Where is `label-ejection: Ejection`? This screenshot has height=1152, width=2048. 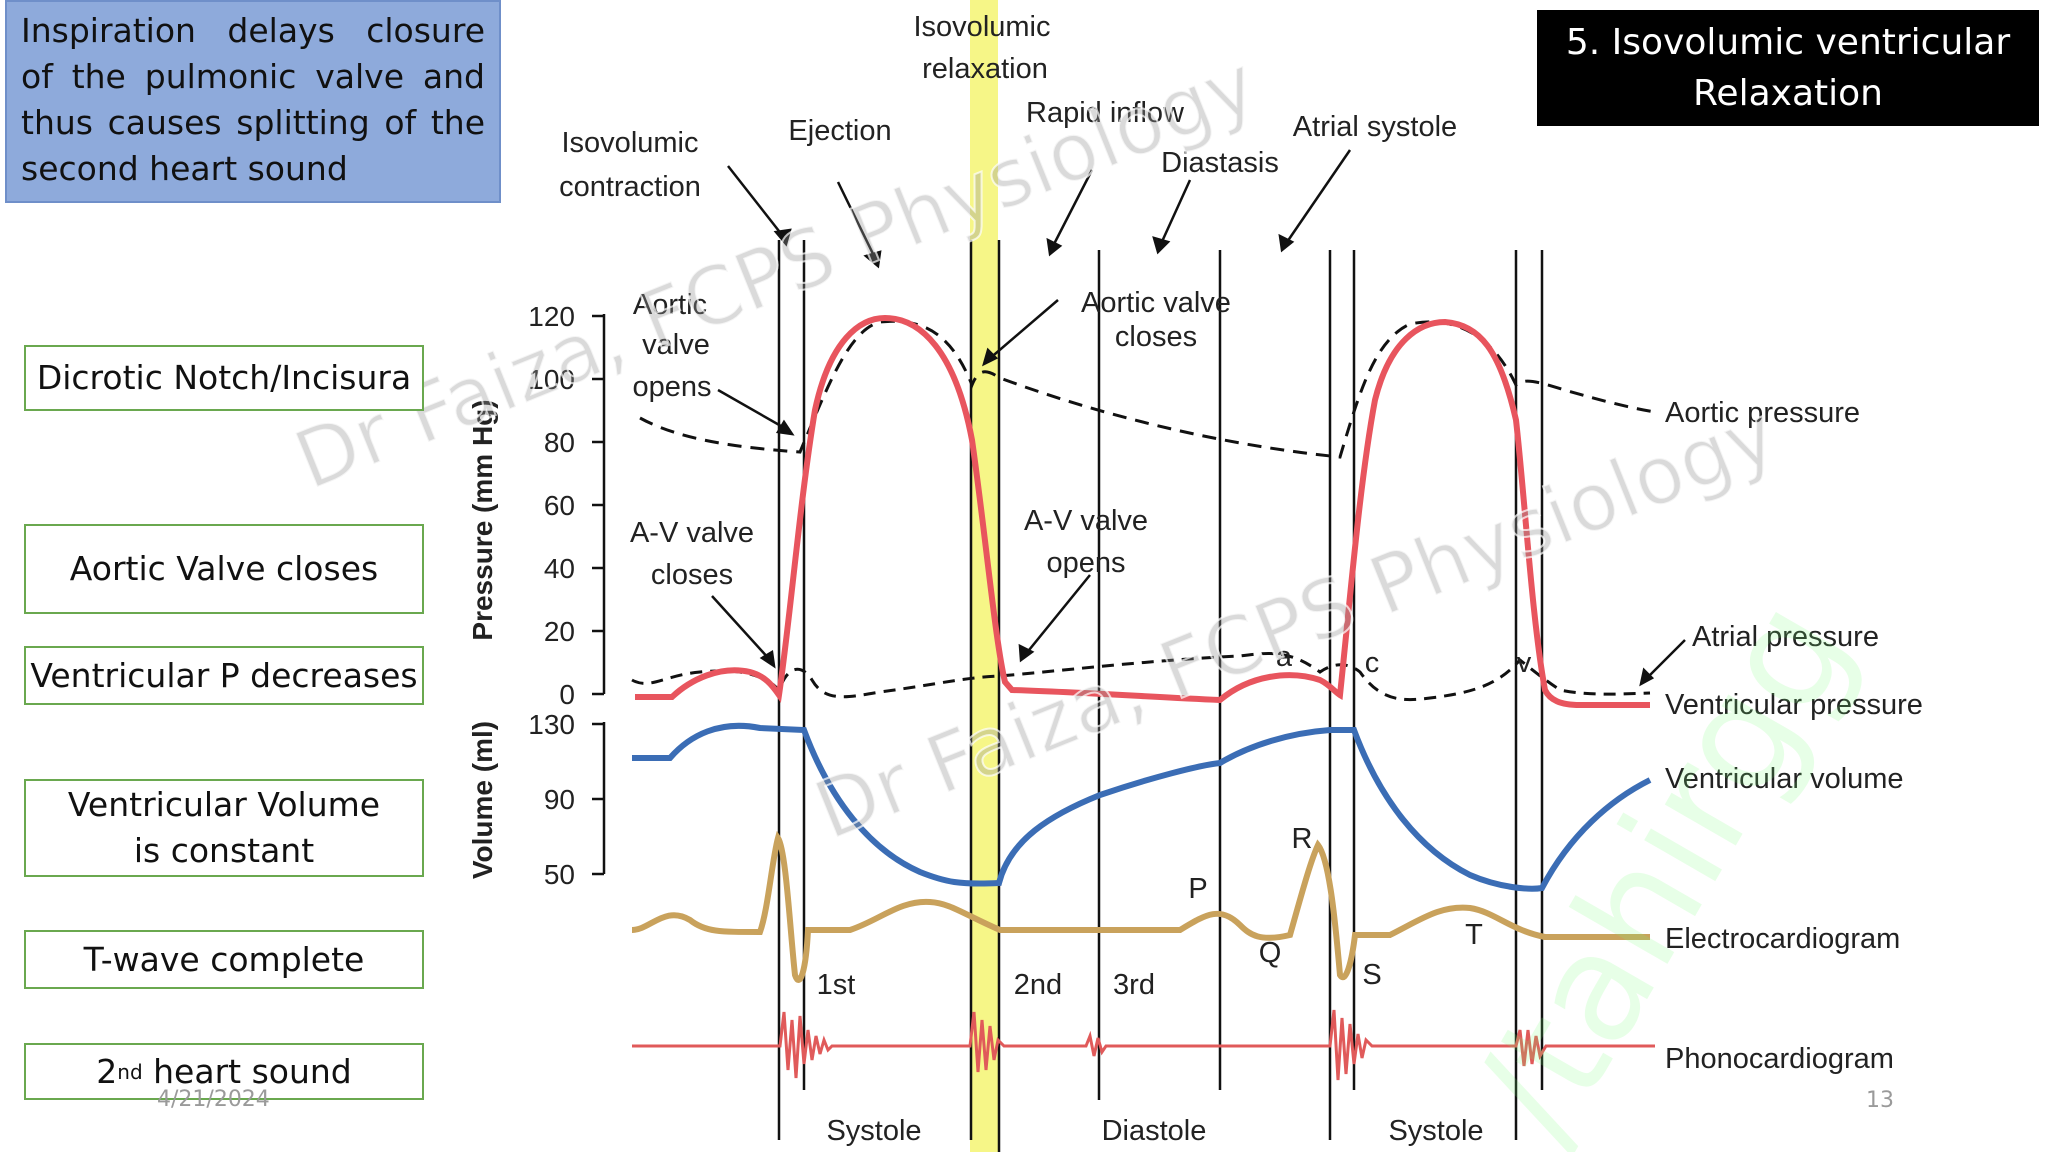 label-ejection: Ejection is located at coordinates (839, 131).